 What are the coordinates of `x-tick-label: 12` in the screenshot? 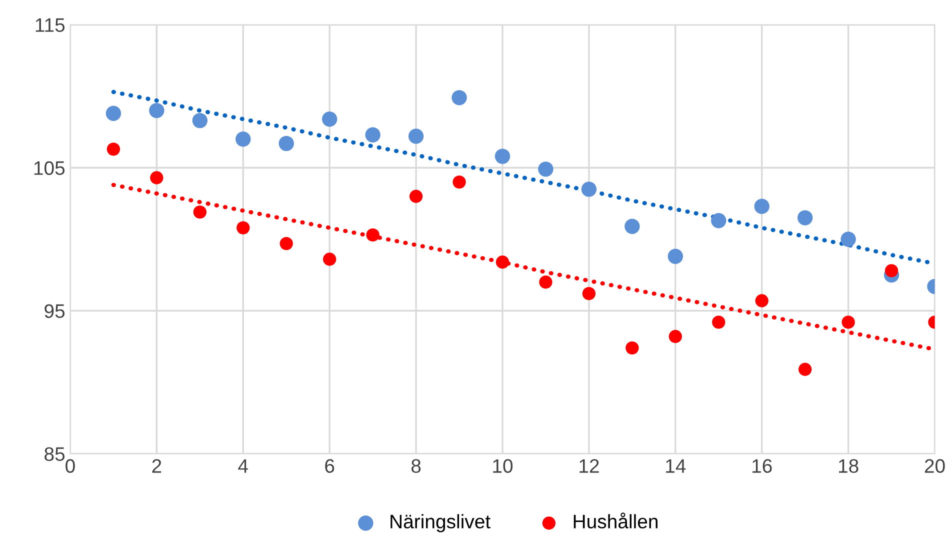 It's located at (589, 466).